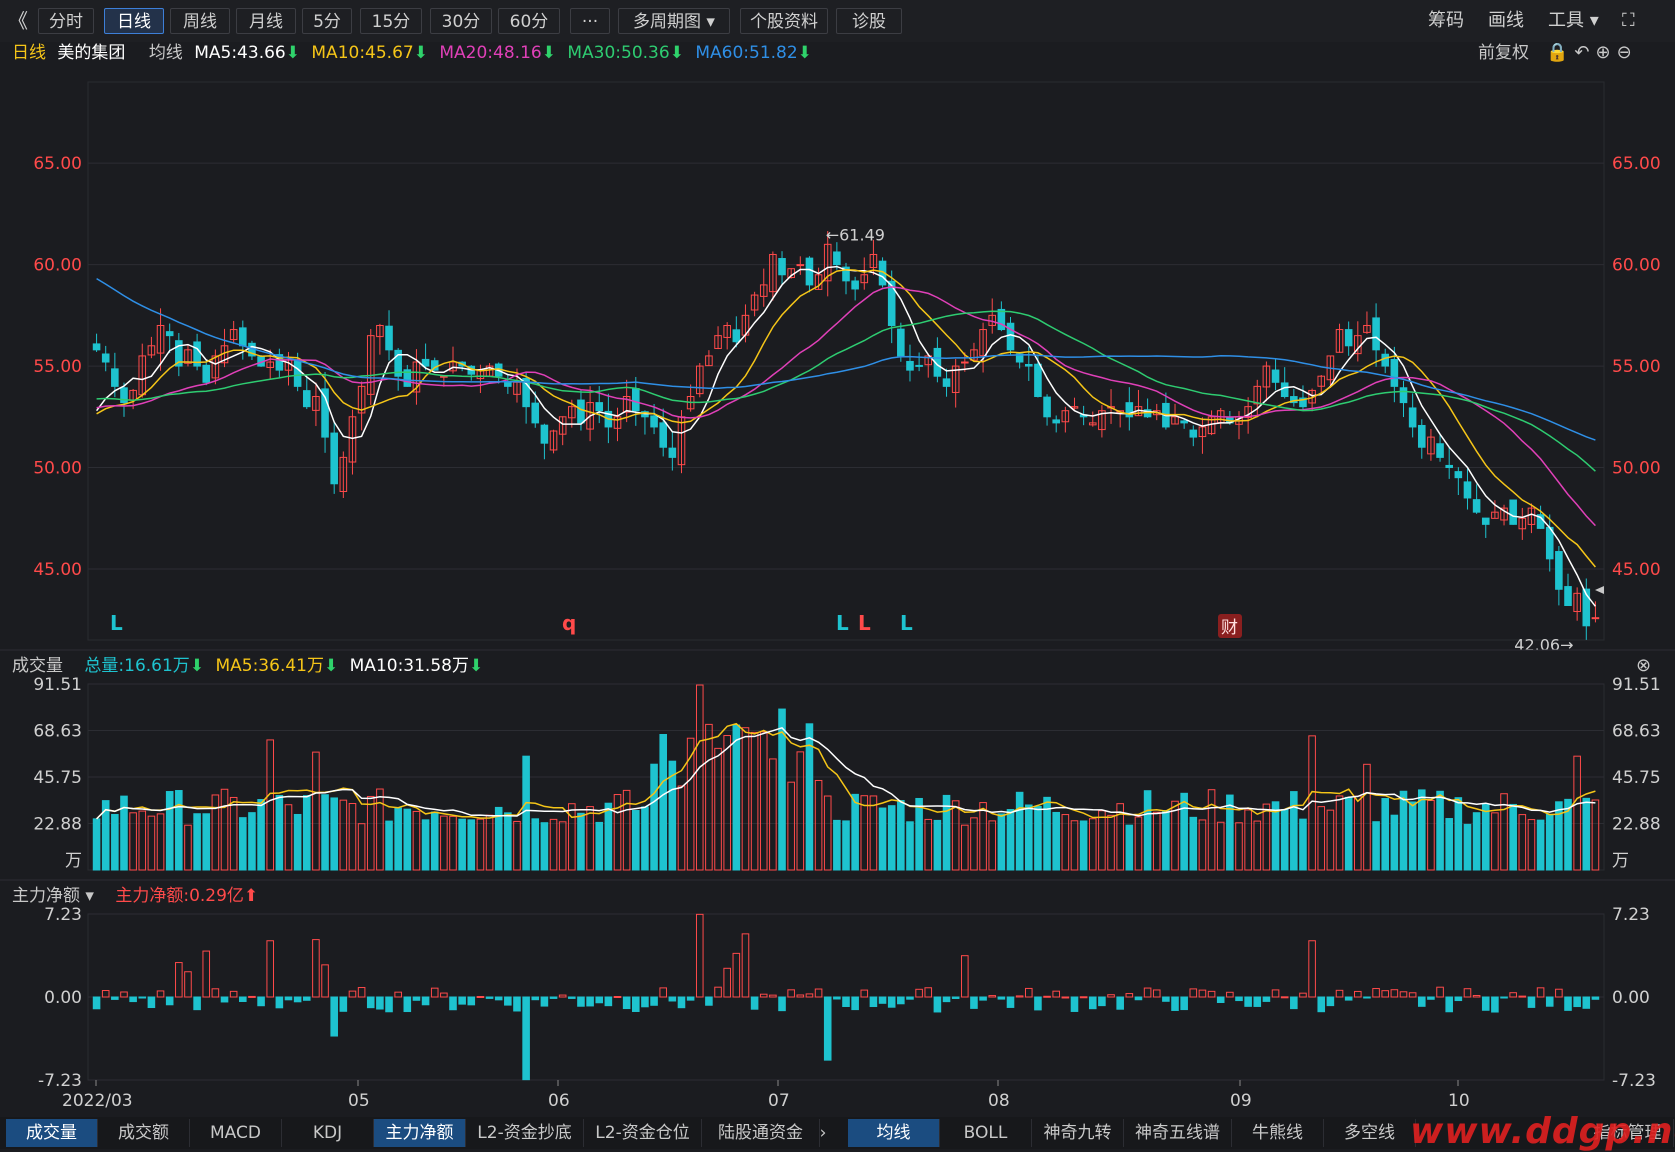 The width and height of the screenshot is (1675, 1152). What do you see at coordinates (391, 21) in the screenshot?
I see `tab-15min: 15分` at bounding box center [391, 21].